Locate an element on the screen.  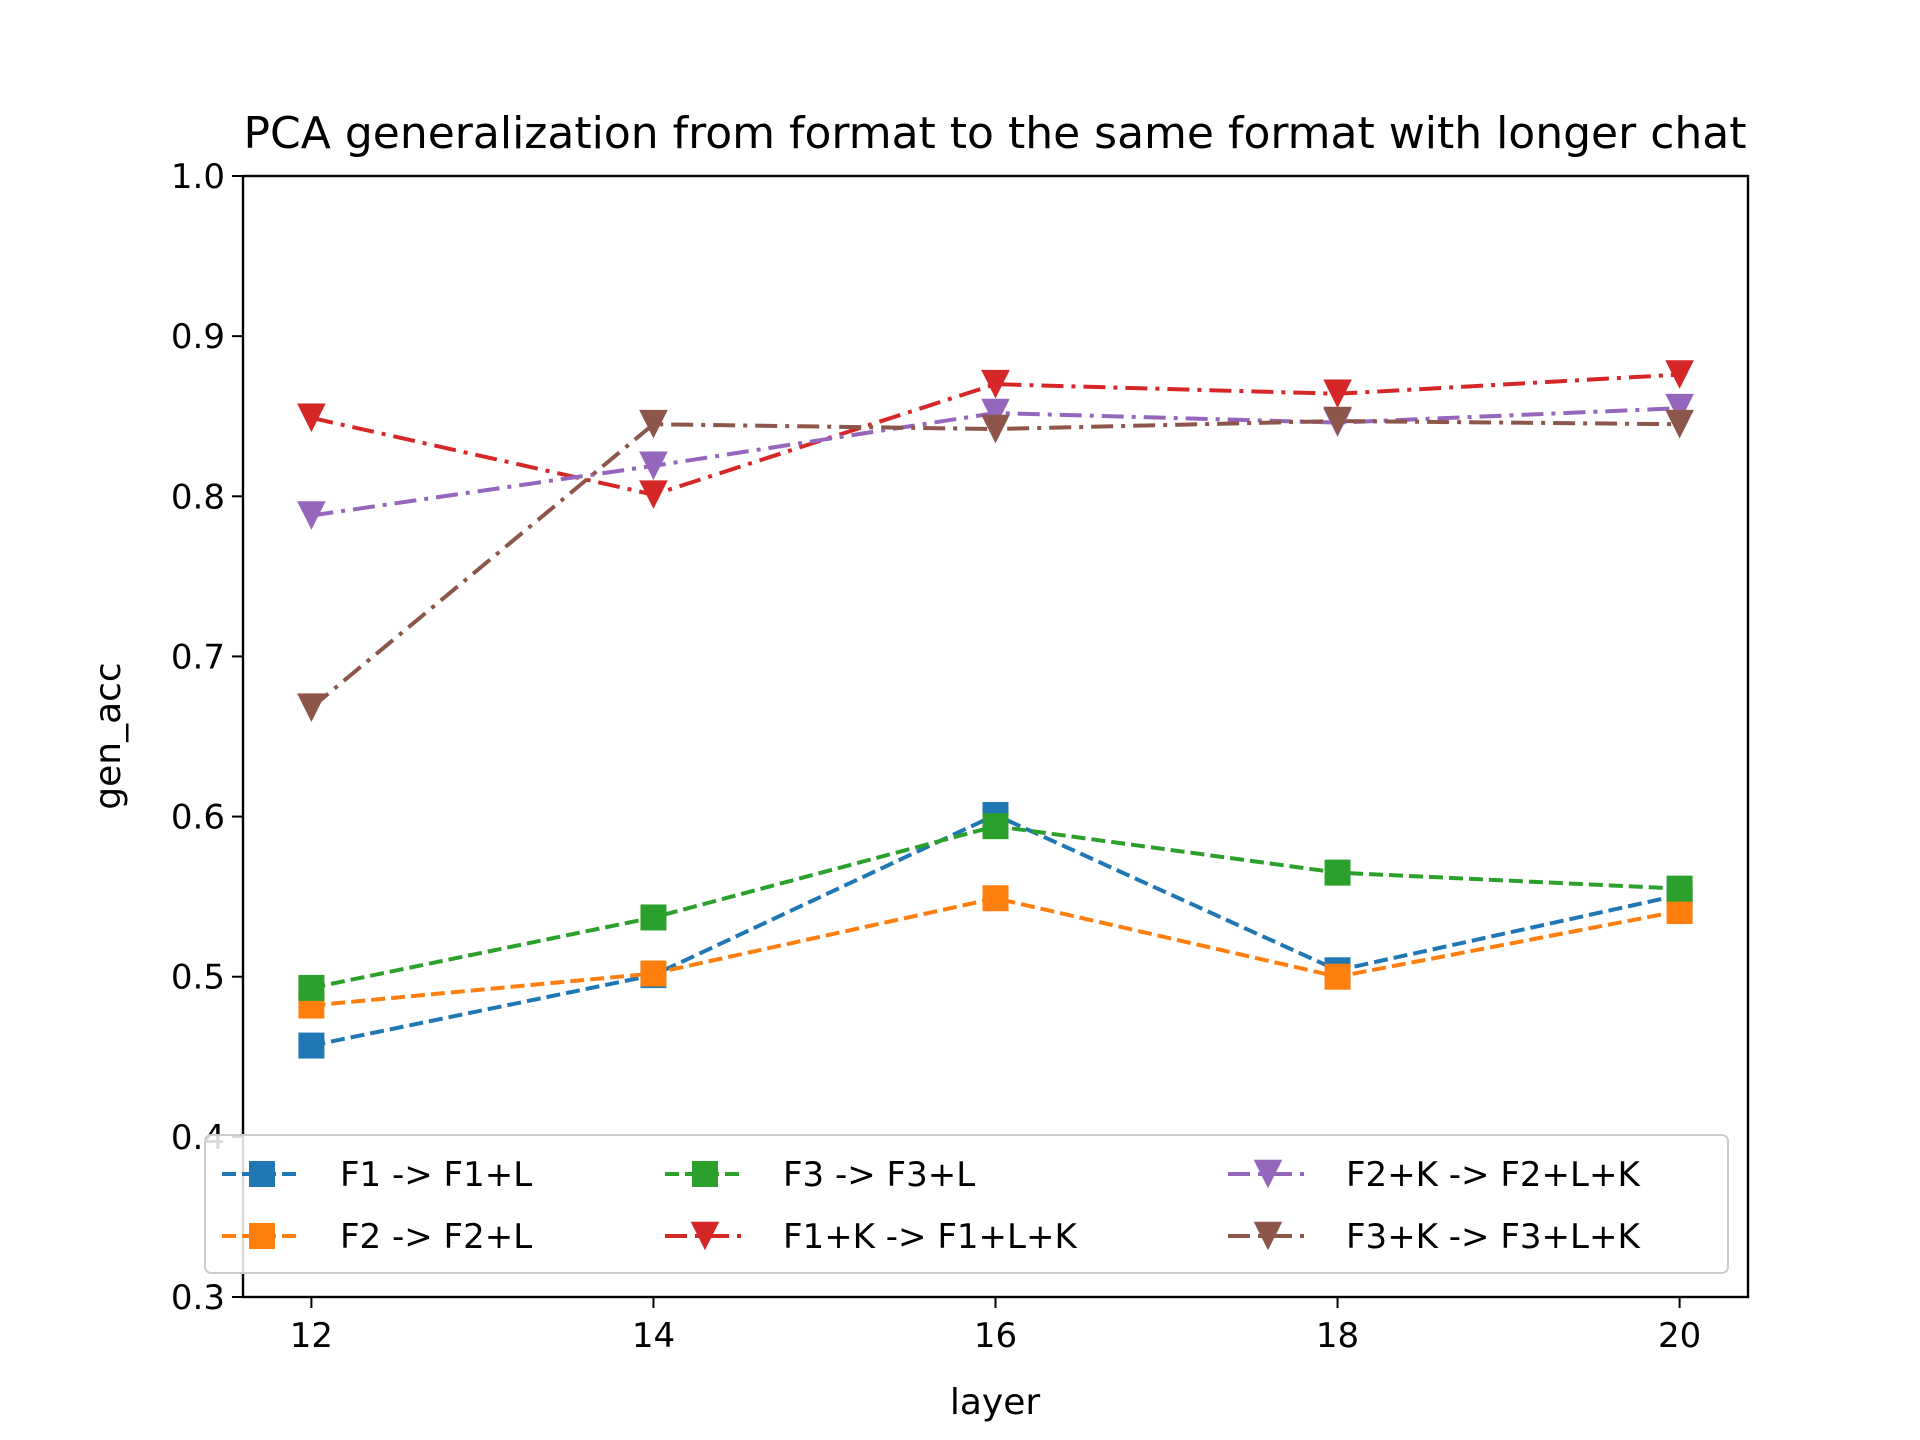
x-tick-label: 12 is located at coordinates (311, 1336).